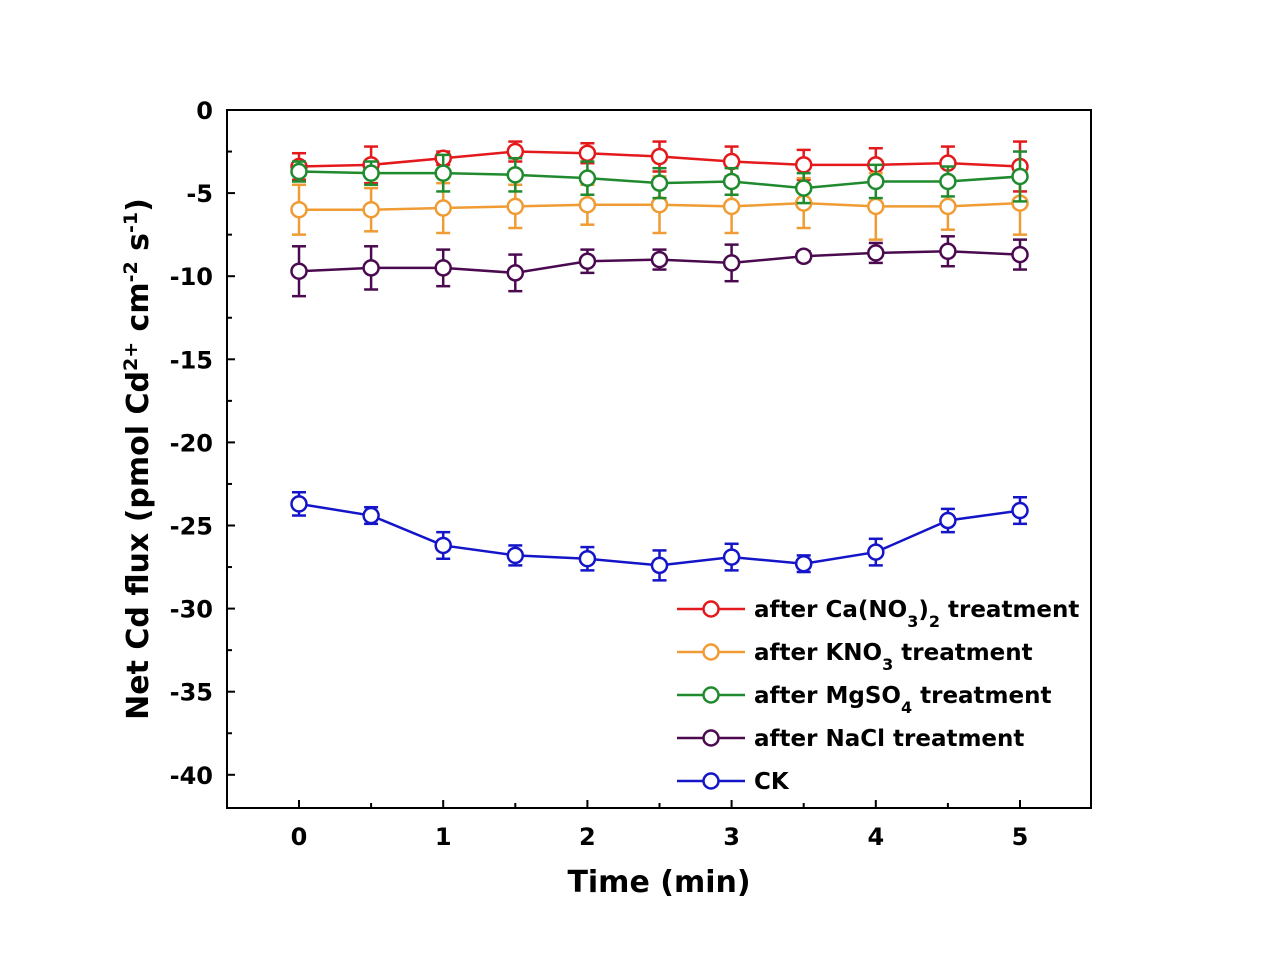 The width and height of the screenshot is (1268, 970). Describe the element at coordinates (191, 610) in the screenshot. I see `y-tick-label: -30` at that location.